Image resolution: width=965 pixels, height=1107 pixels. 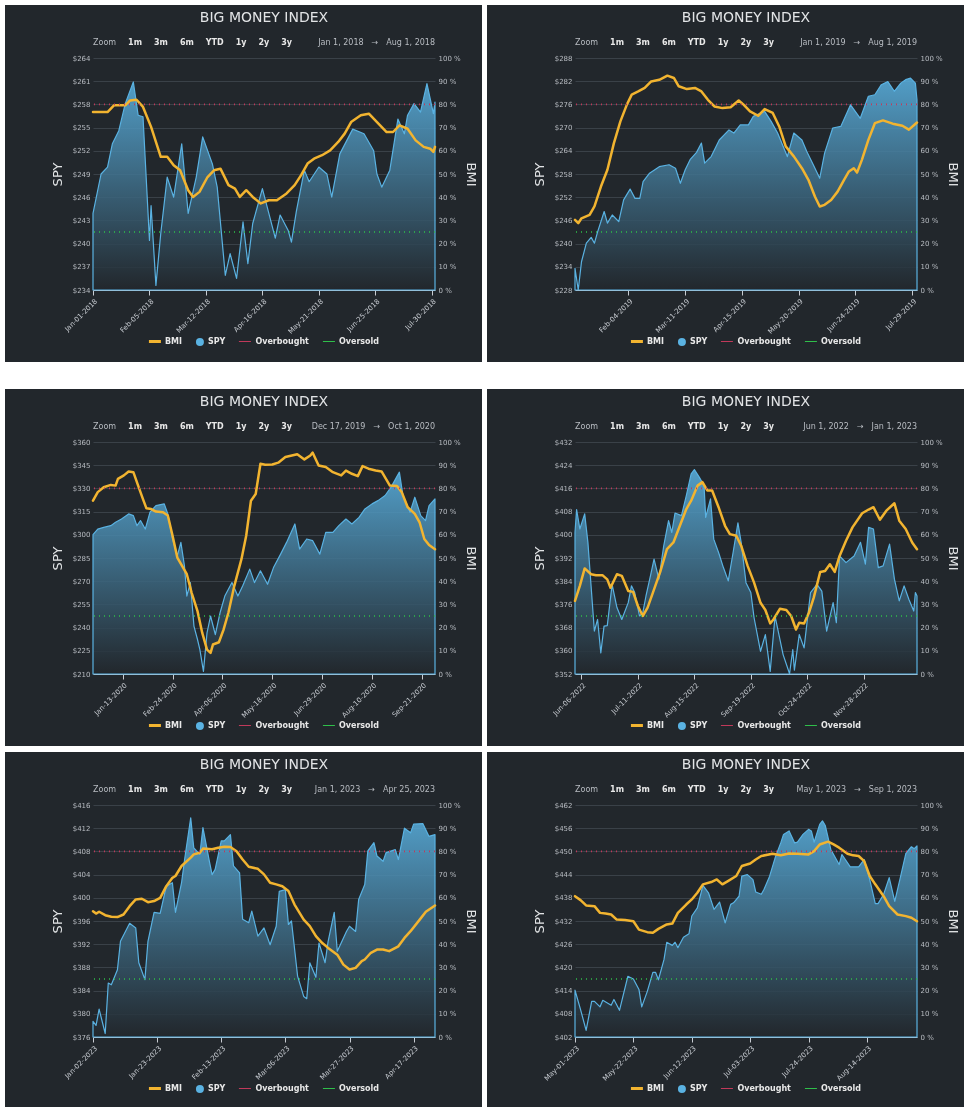 What do you see at coordinates (892, 789) in the screenshot?
I see `text: Sep 1, 2023` at bounding box center [892, 789].